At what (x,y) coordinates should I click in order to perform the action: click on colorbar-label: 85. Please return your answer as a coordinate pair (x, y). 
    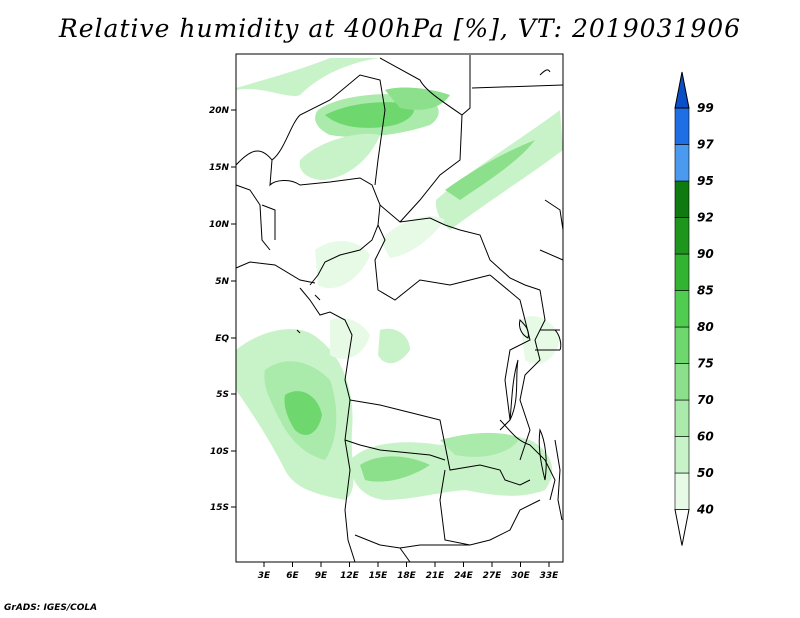
    Looking at the image, I should click on (705, 291).